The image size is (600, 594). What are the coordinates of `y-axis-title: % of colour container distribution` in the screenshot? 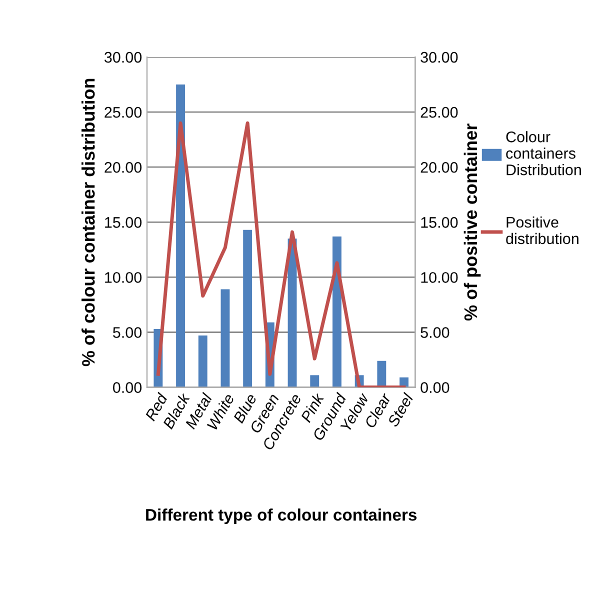 It's located at (88, 222).